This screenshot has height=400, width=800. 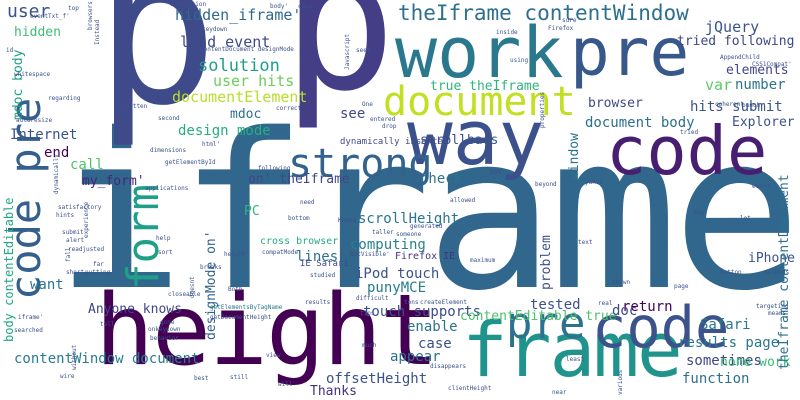 I want to click on cloud-word: disappears, so click(x=448, y=366).